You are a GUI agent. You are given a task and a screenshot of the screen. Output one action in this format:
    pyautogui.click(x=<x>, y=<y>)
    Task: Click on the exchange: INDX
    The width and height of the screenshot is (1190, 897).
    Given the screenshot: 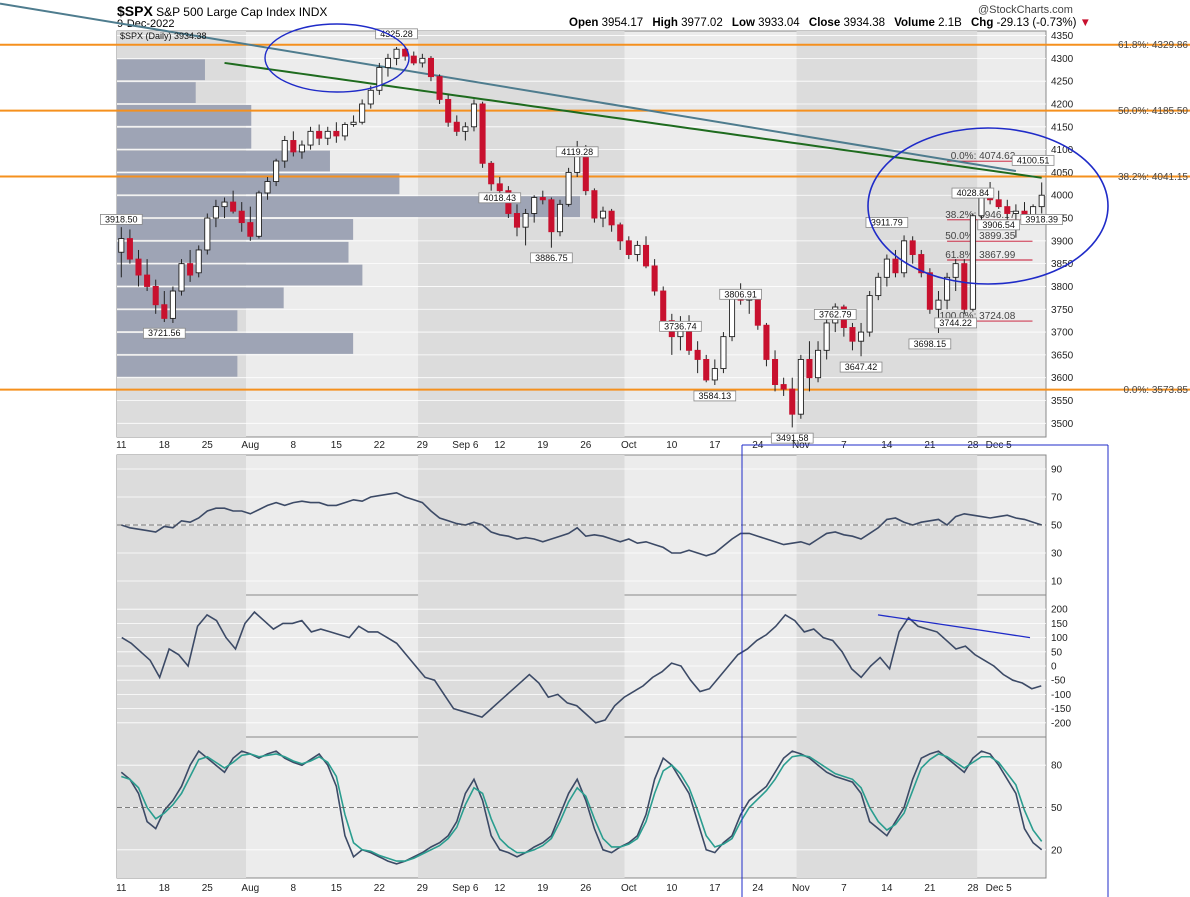 What is the action you would take?
    pyautogui.click(x=313, y=12)
    